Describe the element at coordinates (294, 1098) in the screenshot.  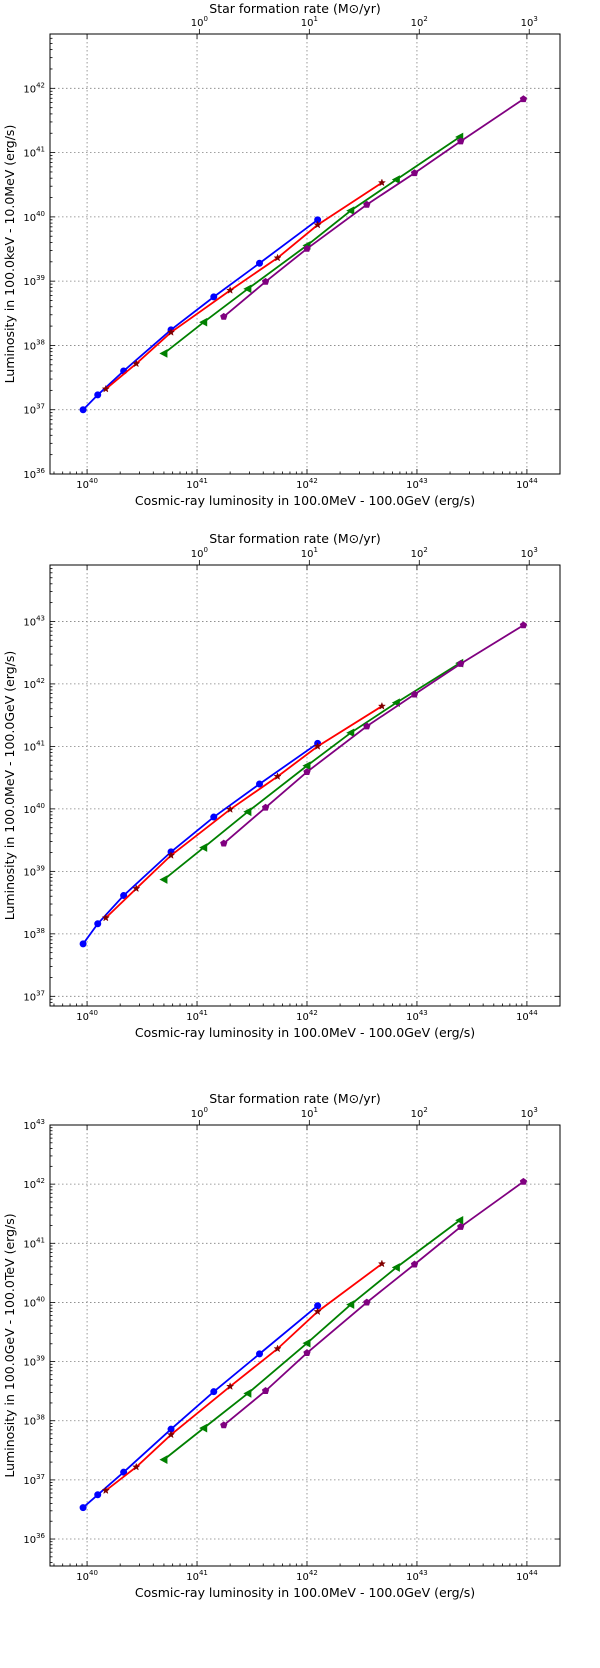
I see `top-axis-label: Star formation rate (M⊙/yr)` at that location.